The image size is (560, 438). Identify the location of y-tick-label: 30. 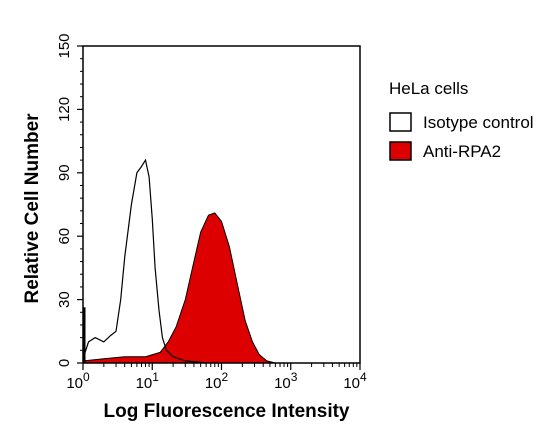
(64, 299).